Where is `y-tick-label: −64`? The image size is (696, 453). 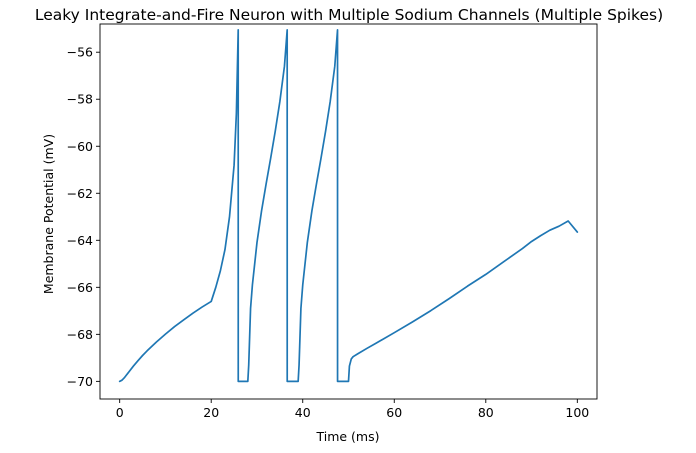
y-tick-label: −64 is located at coordinates (80, 240).